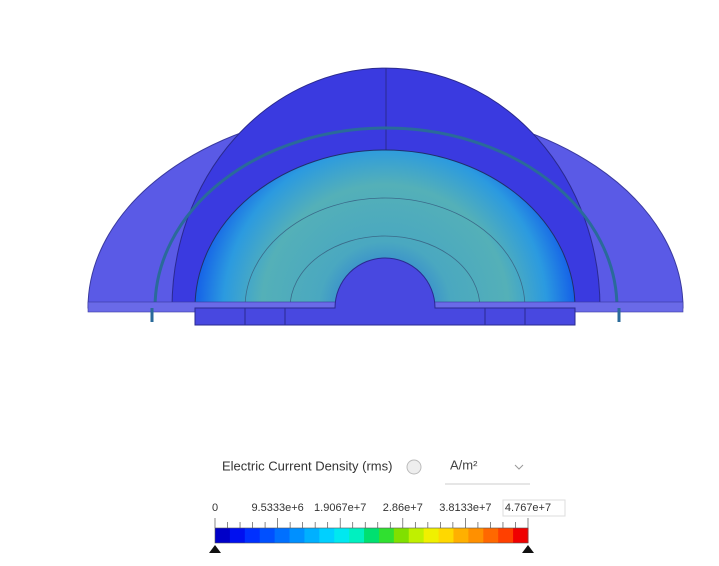  What do you see at coordinates (519, 467) in the screenshot?
I see `dropdown-arrow` at bounding box center [519, 467].